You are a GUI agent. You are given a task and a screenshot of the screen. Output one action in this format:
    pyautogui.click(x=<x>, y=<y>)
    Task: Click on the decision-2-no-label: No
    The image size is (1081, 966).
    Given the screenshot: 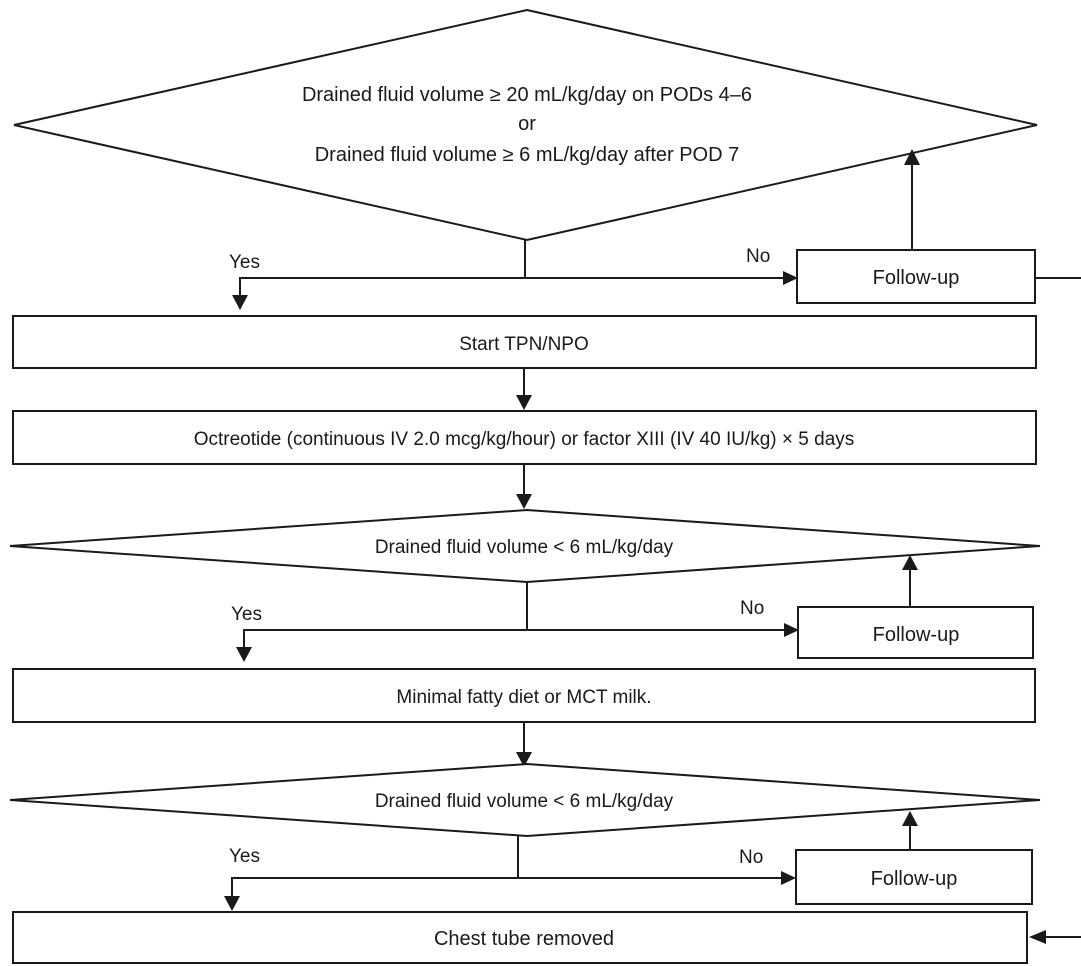 What is the action you would take?
    pyautogui.click(x=752, y=608)
    